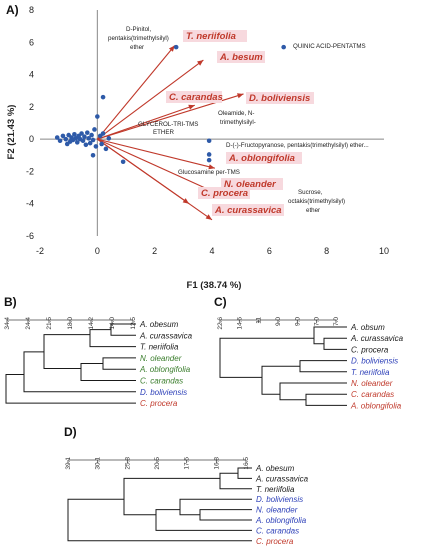 The width and height of the screenshot is (422, 555). What do you see at coordinates (30, 236) in the screenshot?
I see `y-tick-label: -6` at bounding box center [30, 236].